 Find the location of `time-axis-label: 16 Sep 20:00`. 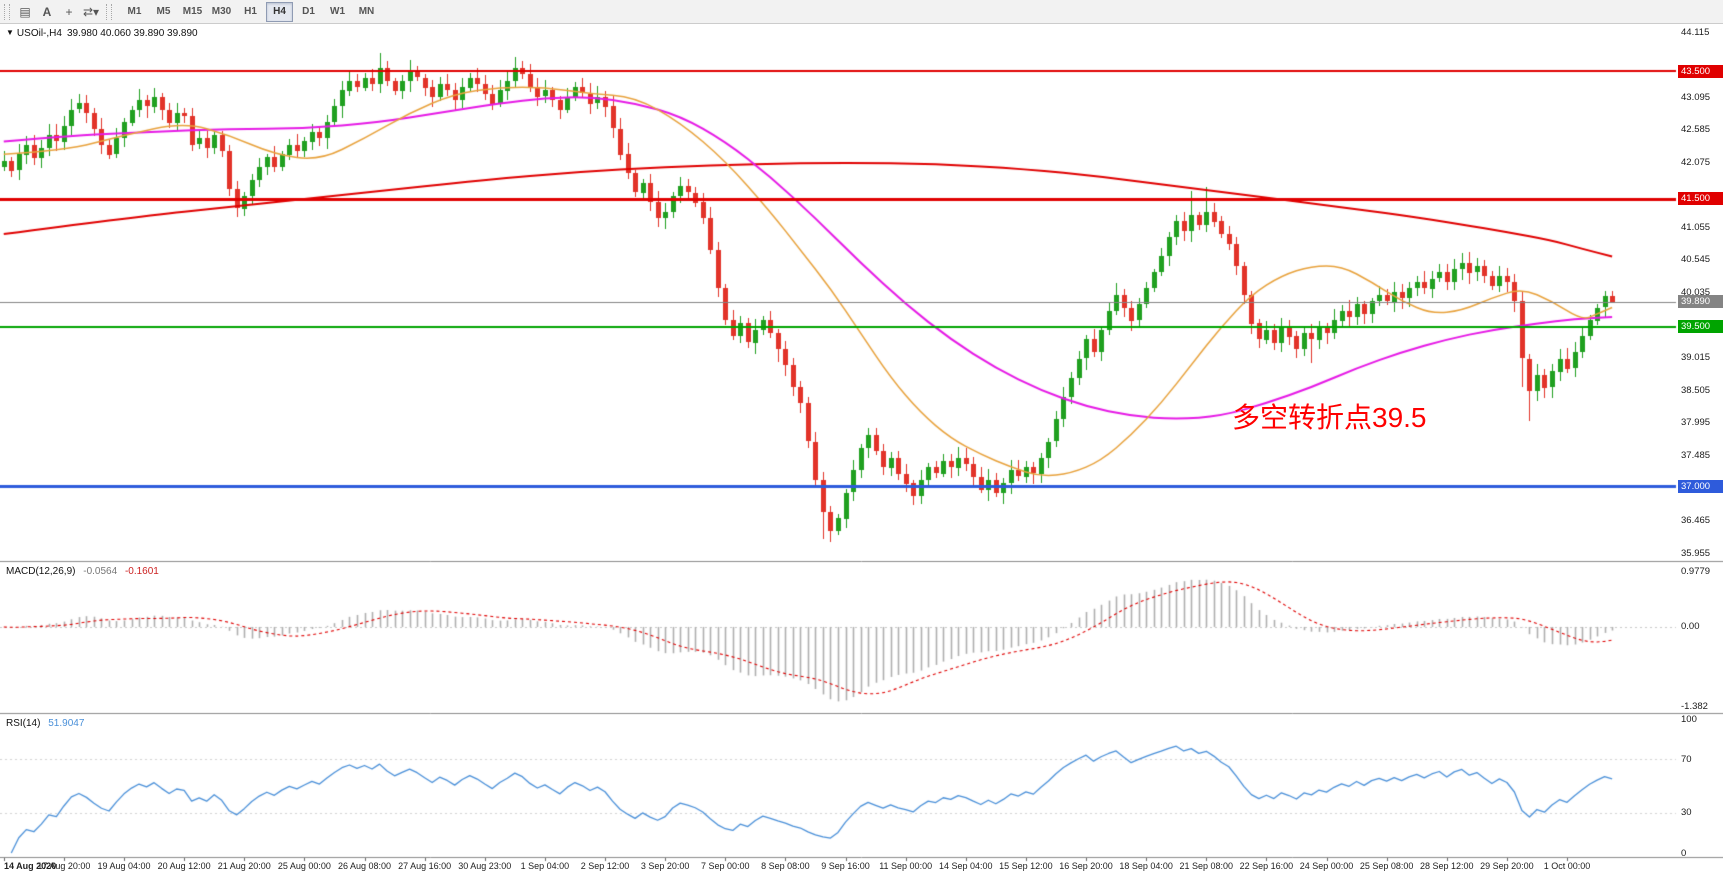

time-axis-label: 16 Sep 20:00 is located at coordinates (1086, 866).